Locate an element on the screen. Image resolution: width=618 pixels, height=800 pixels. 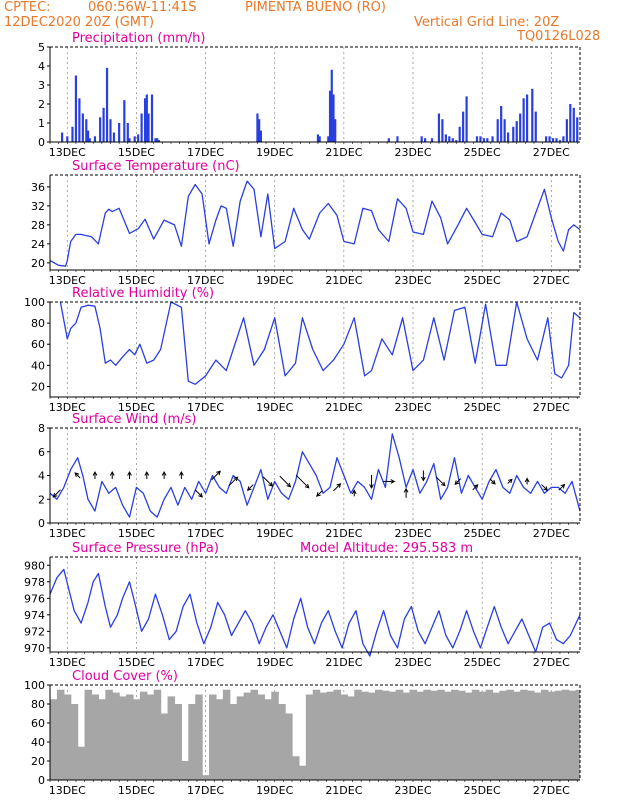
humidity-line is located at coordinates (320, 343).